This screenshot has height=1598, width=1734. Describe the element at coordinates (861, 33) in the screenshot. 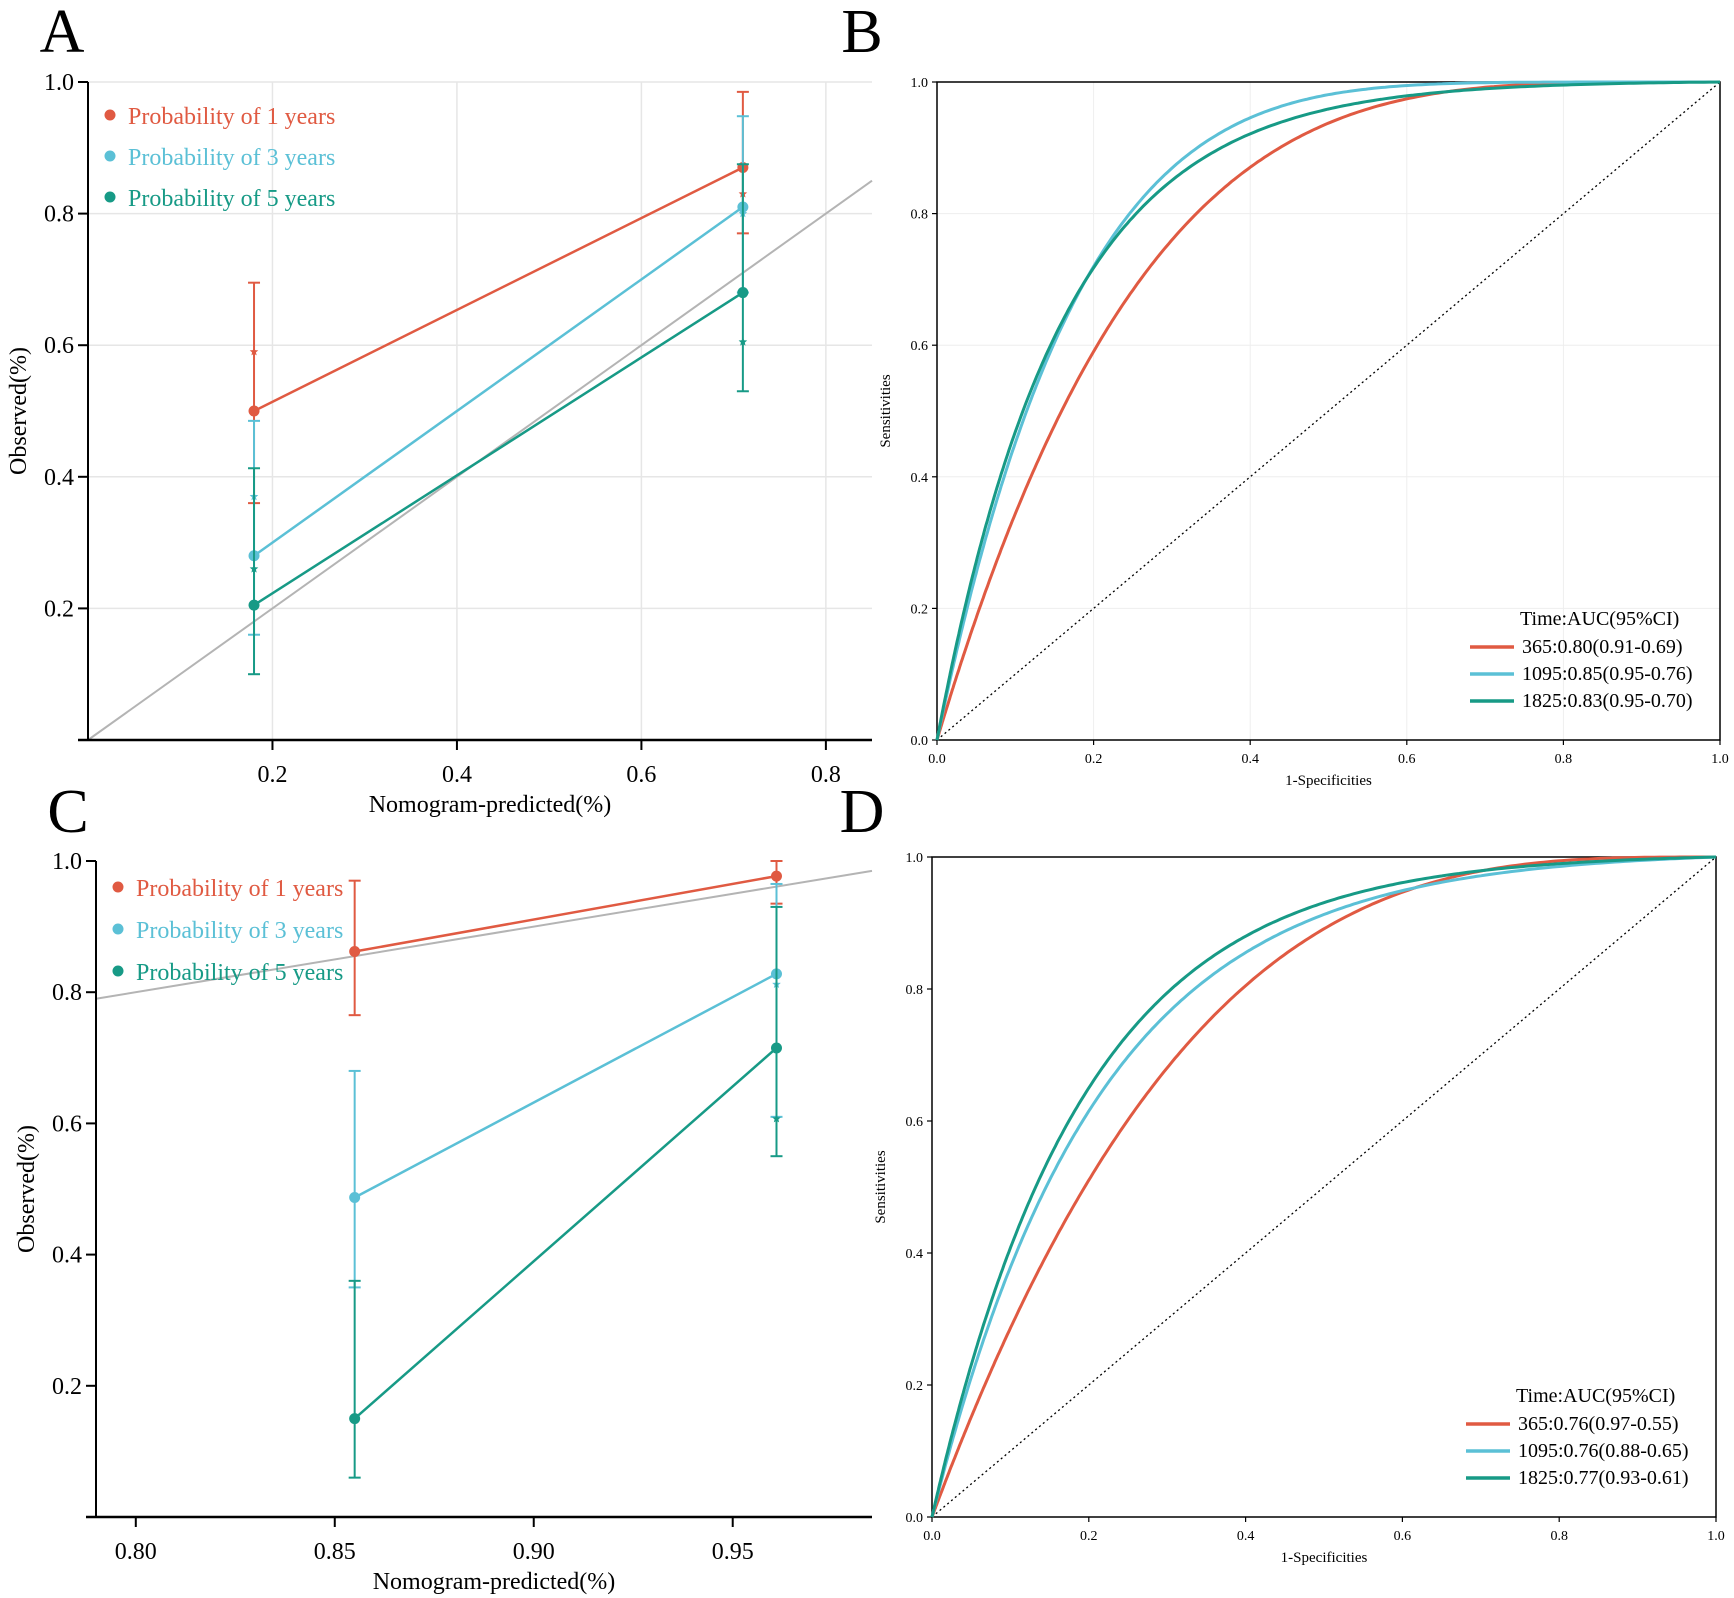

I see `panel-letter: B` at that location.